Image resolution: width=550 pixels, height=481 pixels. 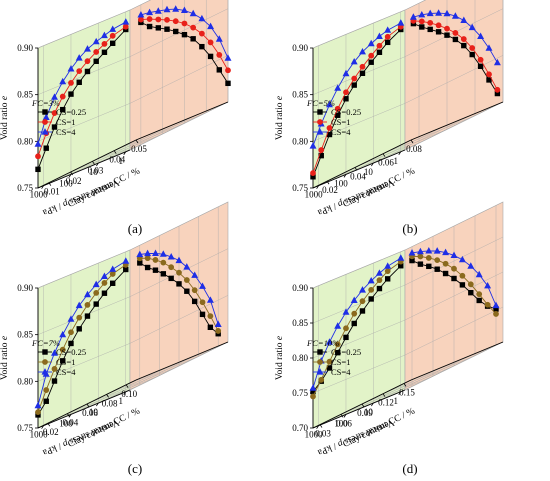 What do you see at coordinates (71, 352) in the screenshot?
I see `legend-entry: CS=0.25` at bounding box center [71, 352].